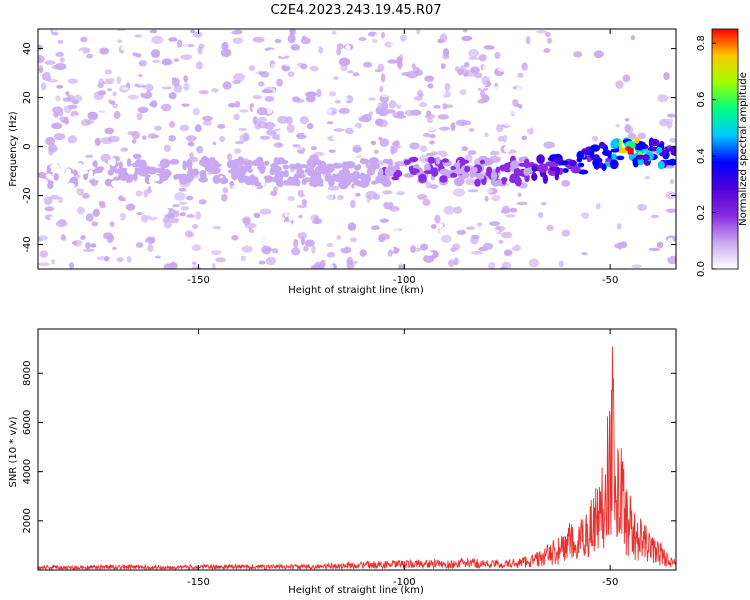 This screenshot has height=600, width=750. Describe the element at coordinates (701, 156) in the screenshot. I see `colorbar-tick-label: 0.4` at that location.